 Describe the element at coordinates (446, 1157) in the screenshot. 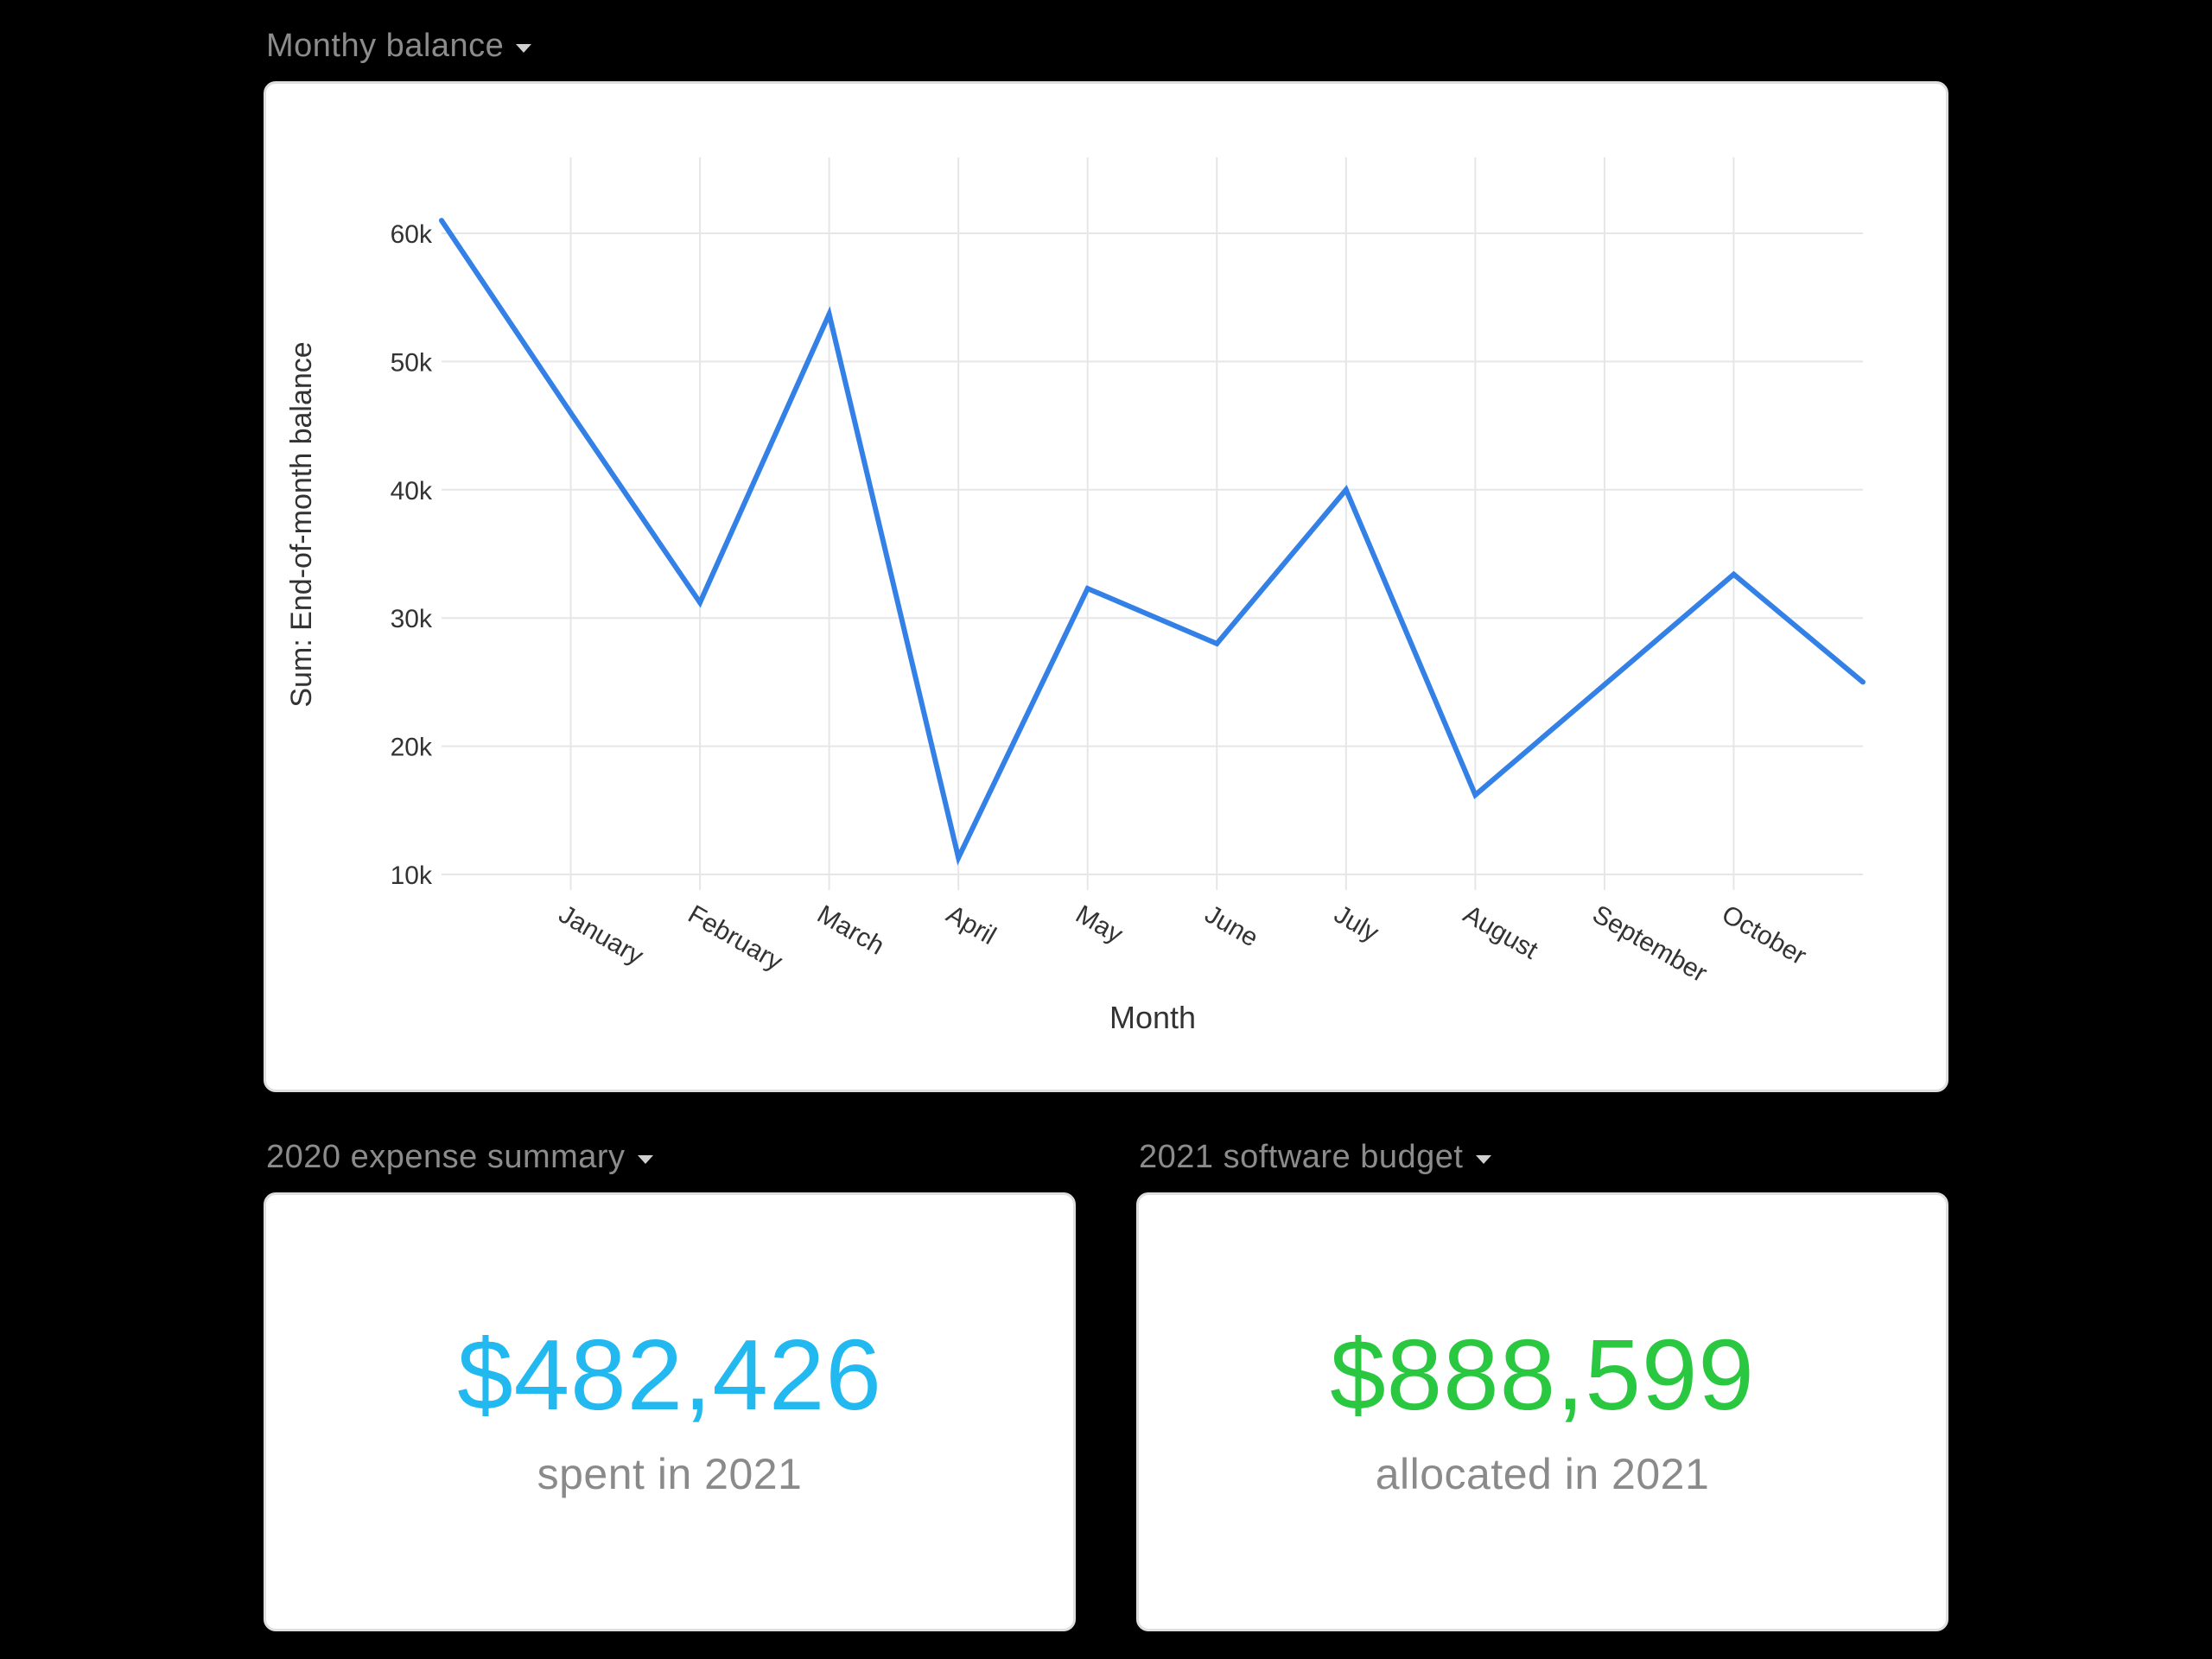

I see `expense-summary-title-text: 2020 expense summary` at that location.